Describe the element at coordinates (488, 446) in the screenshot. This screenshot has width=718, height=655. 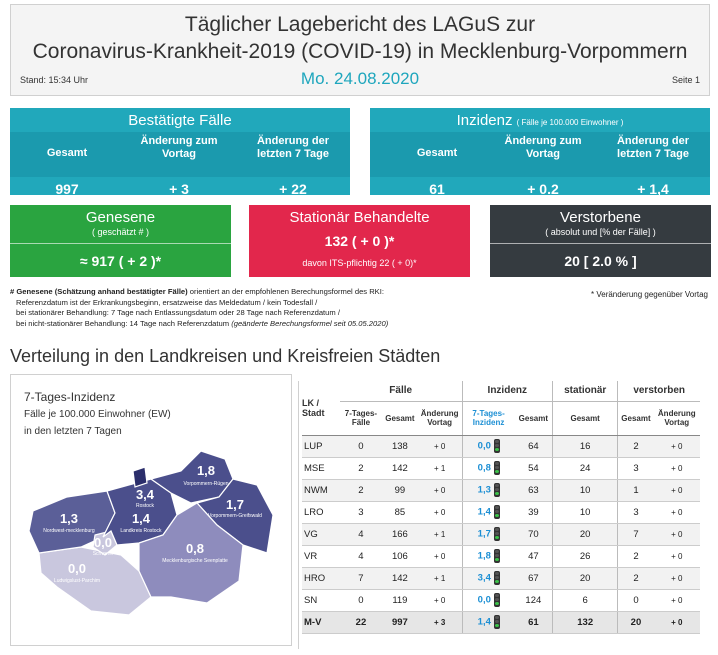
I see `cell-7-tage-inzidenz: 0,0` at that location.